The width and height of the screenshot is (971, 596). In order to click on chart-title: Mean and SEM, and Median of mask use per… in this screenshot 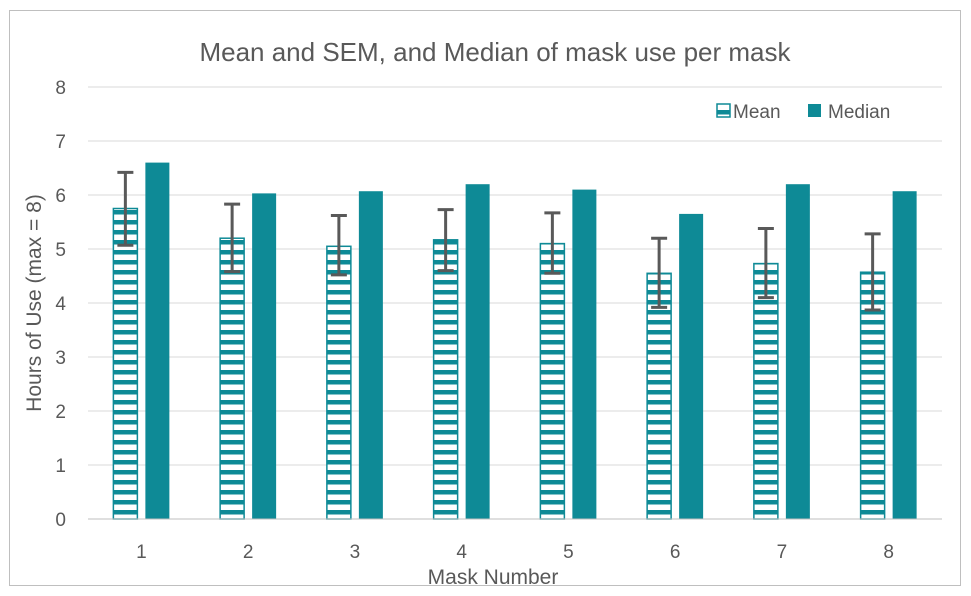, I will do `click(495, 52)`.